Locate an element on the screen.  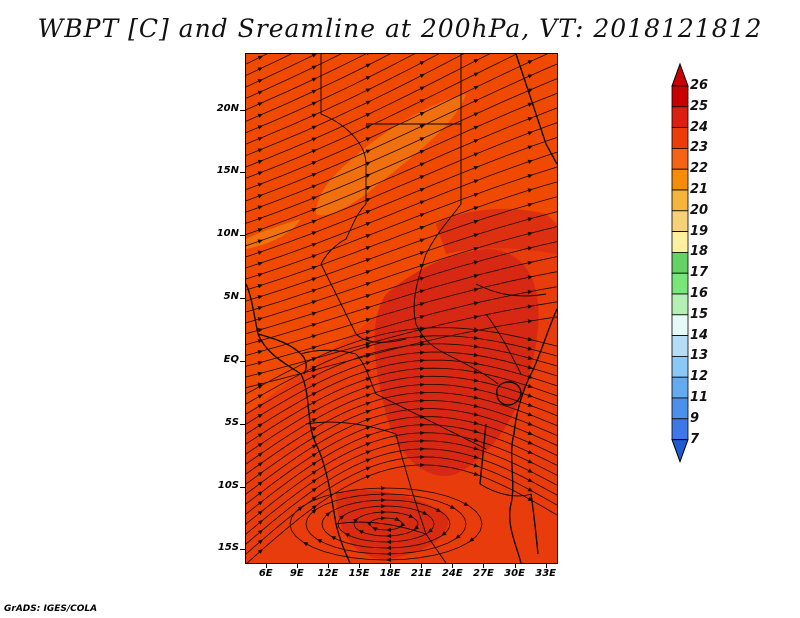
colorbar-label: 15 is located at coordinates (699, 314).